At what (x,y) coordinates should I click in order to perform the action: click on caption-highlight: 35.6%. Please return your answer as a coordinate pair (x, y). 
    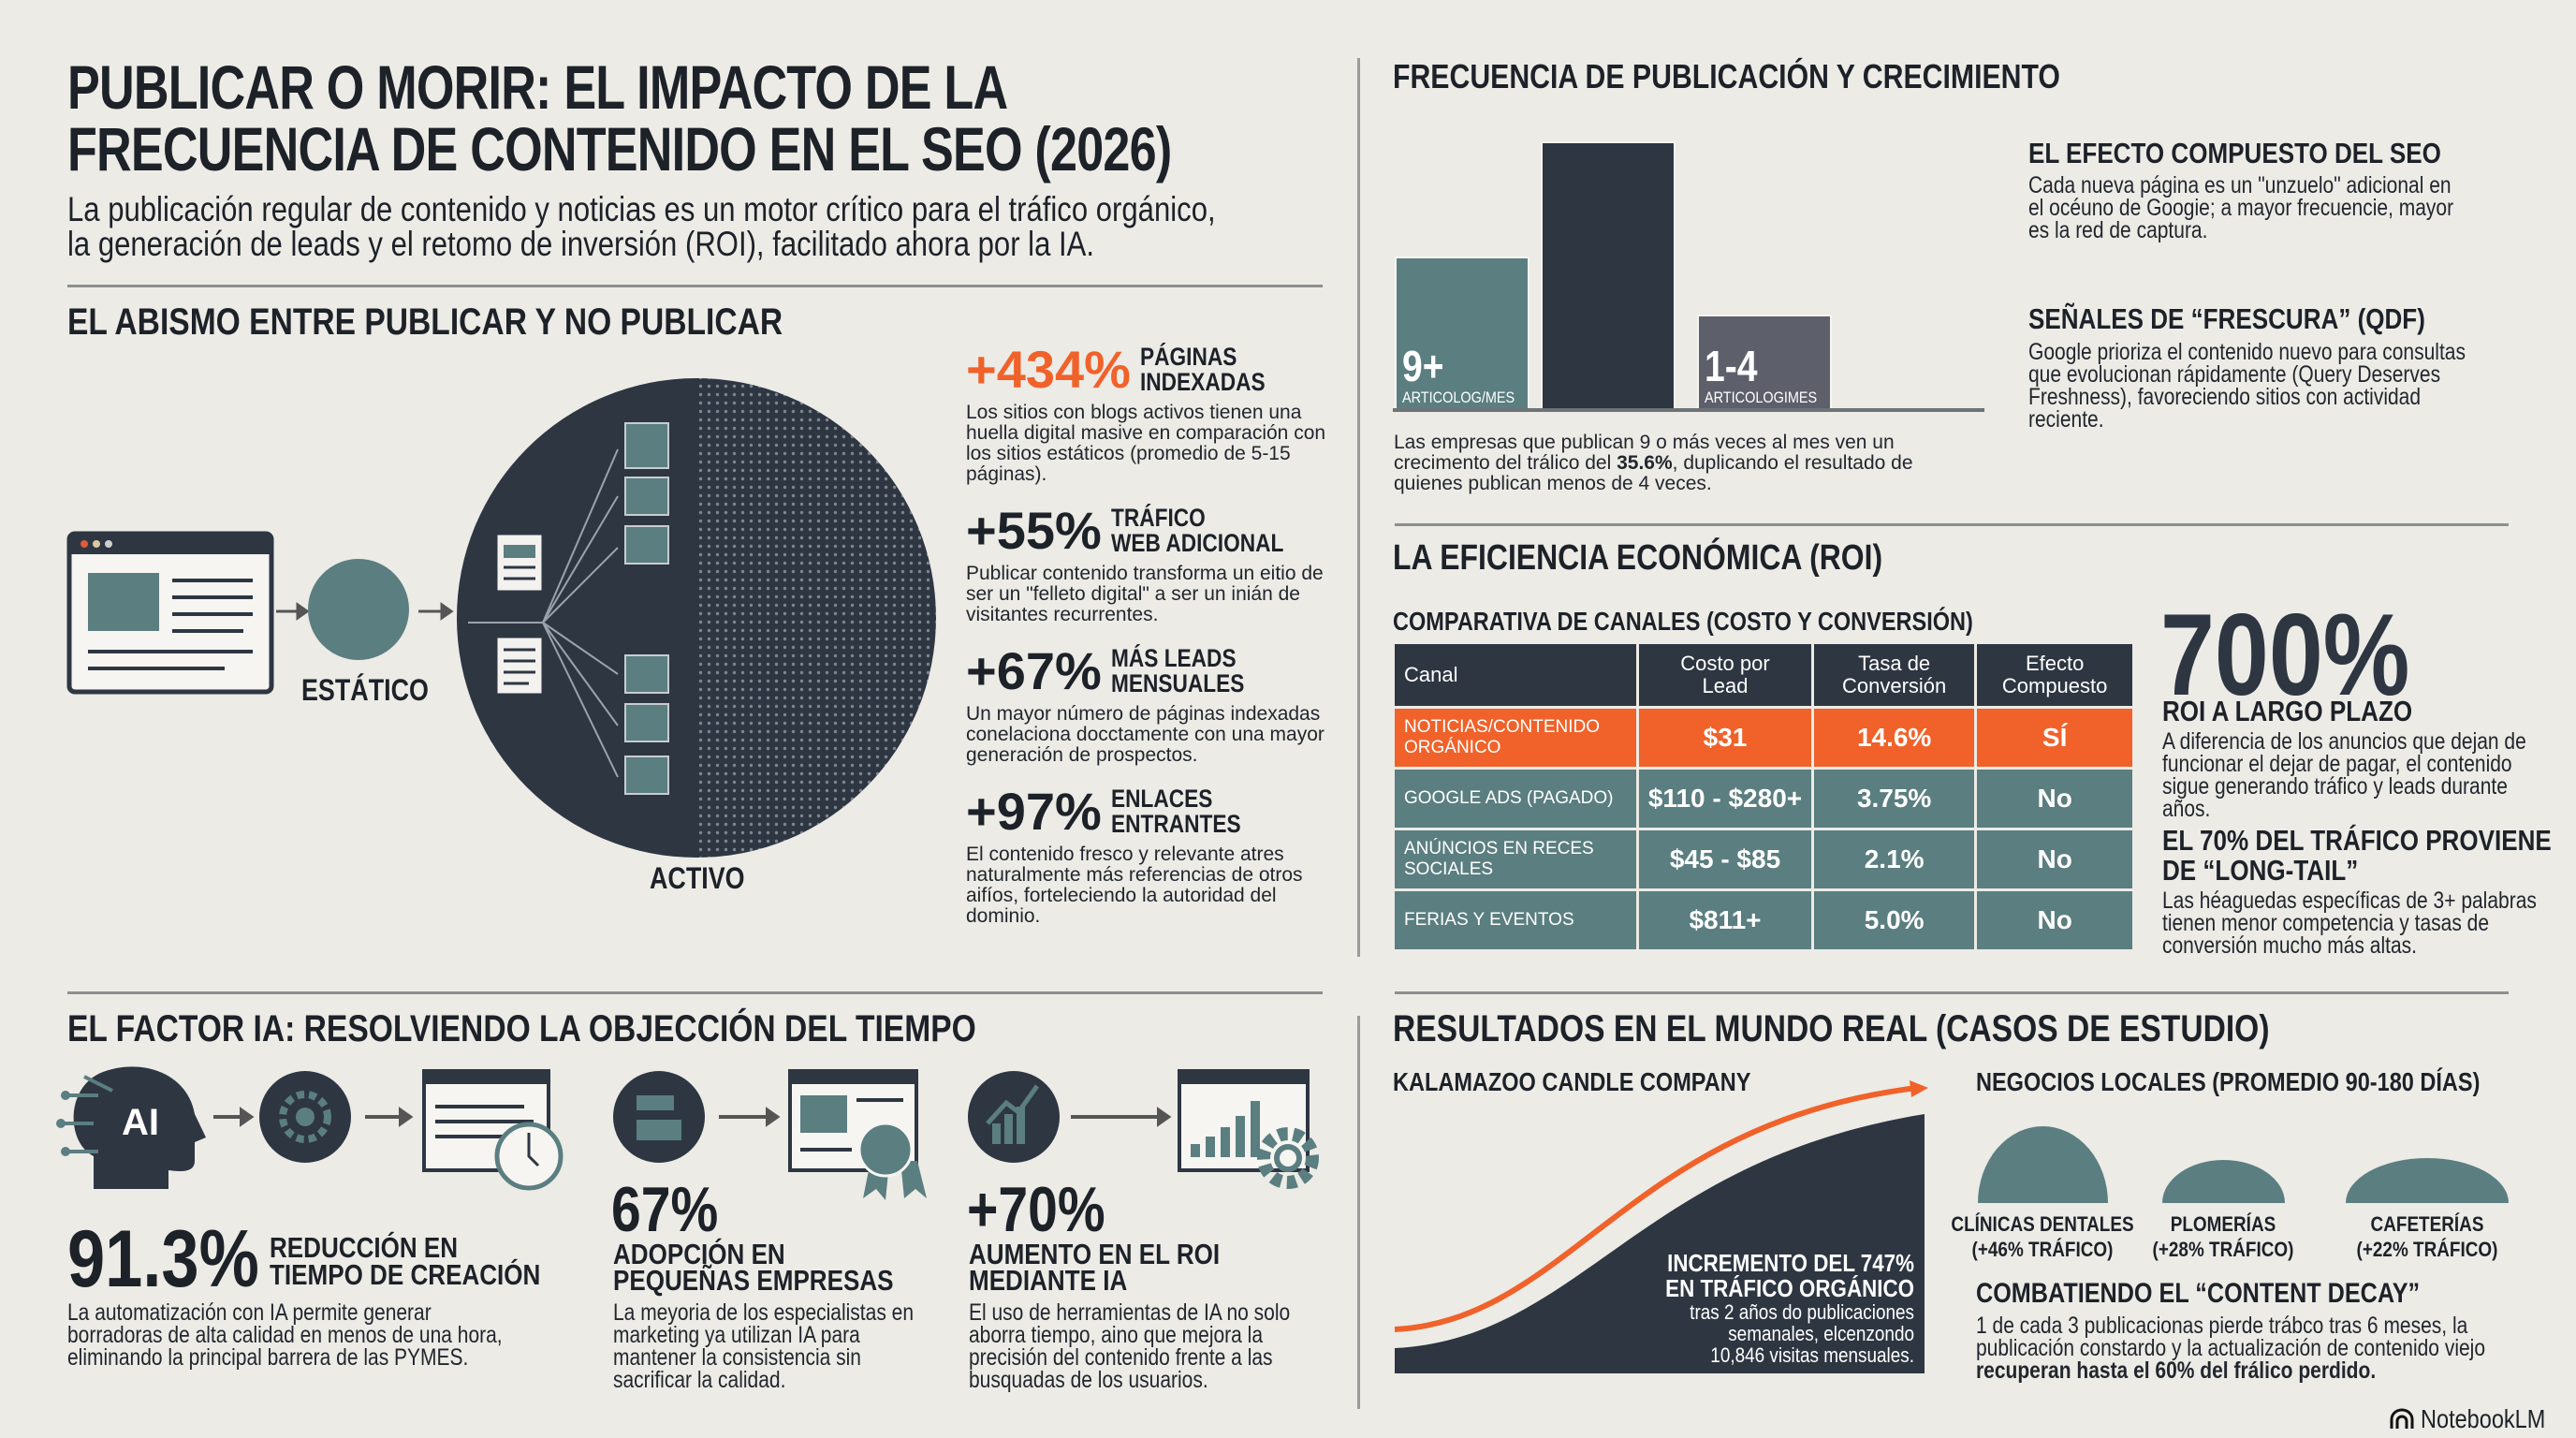
    Looking at the image, I should click on (1645, 463).